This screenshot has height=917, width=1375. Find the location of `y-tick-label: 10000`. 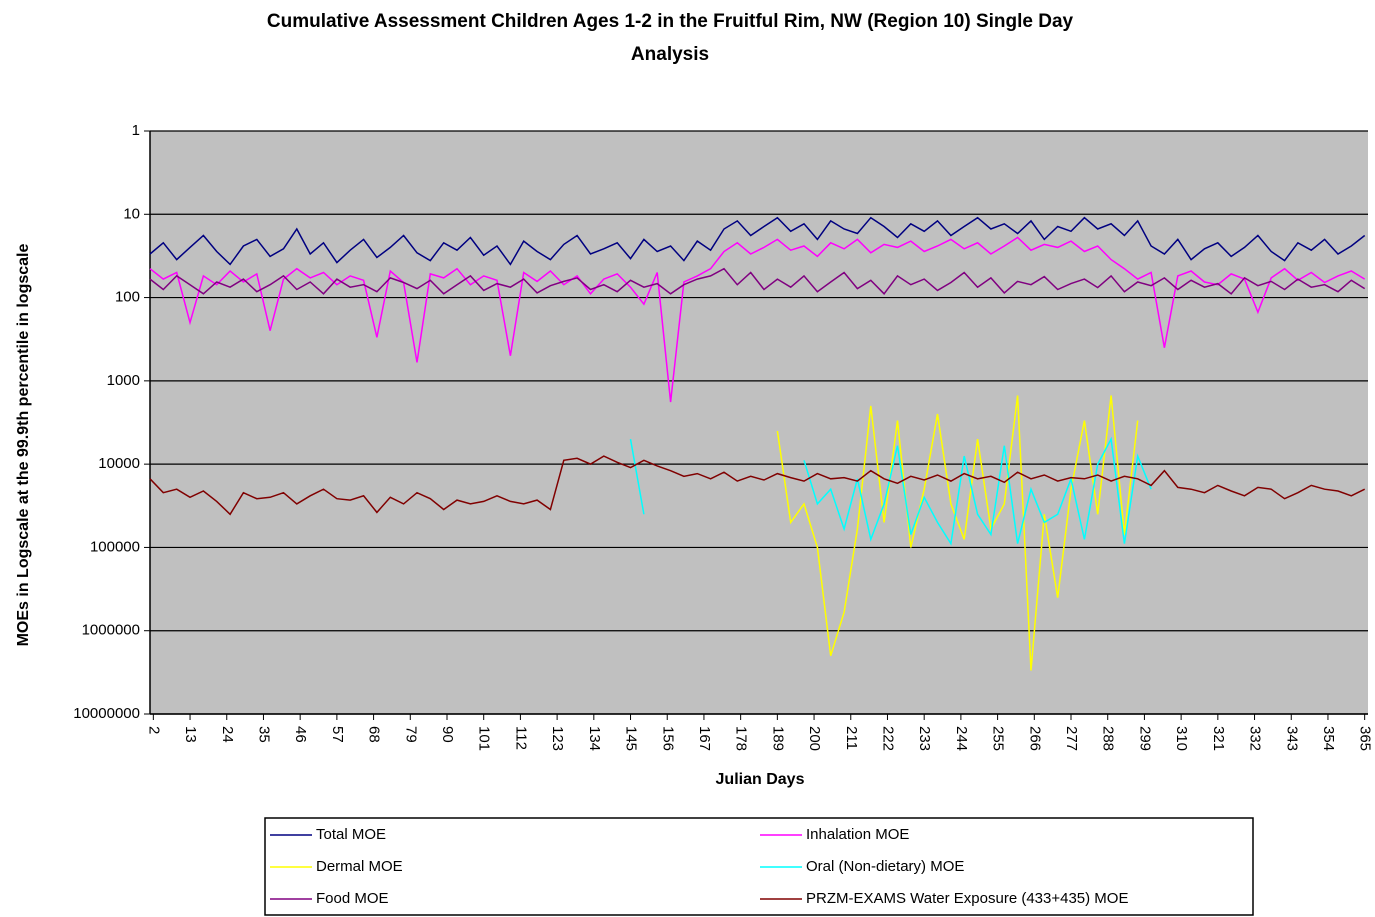

y-tick-label: 10000 is located at coordinates (119, 463).